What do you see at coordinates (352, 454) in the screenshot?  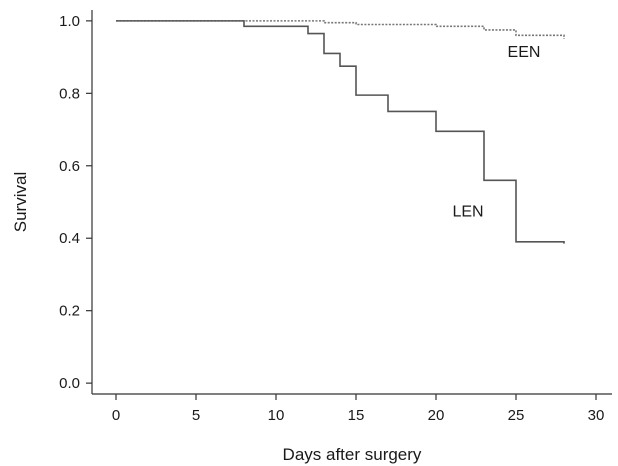 I see `x-axis-label: Days after surgery` at bounding box center [352, 454].